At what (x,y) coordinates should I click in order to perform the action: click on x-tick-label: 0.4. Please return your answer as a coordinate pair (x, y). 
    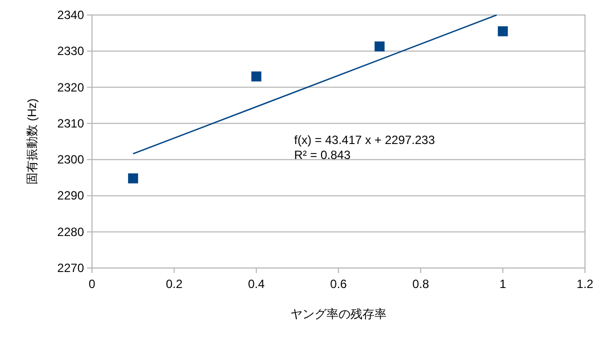
    Looking at the image, I should click on (256, 284).